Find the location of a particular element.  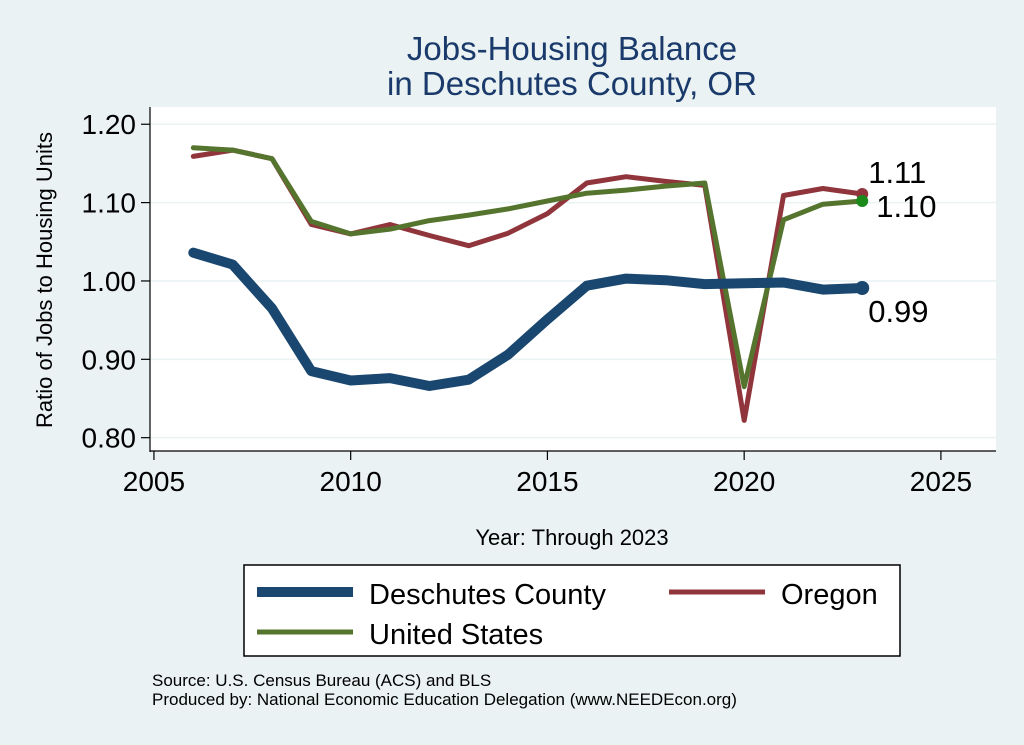

end-label-deschutes-county: 0.99 is located at coordinates (898, 311).